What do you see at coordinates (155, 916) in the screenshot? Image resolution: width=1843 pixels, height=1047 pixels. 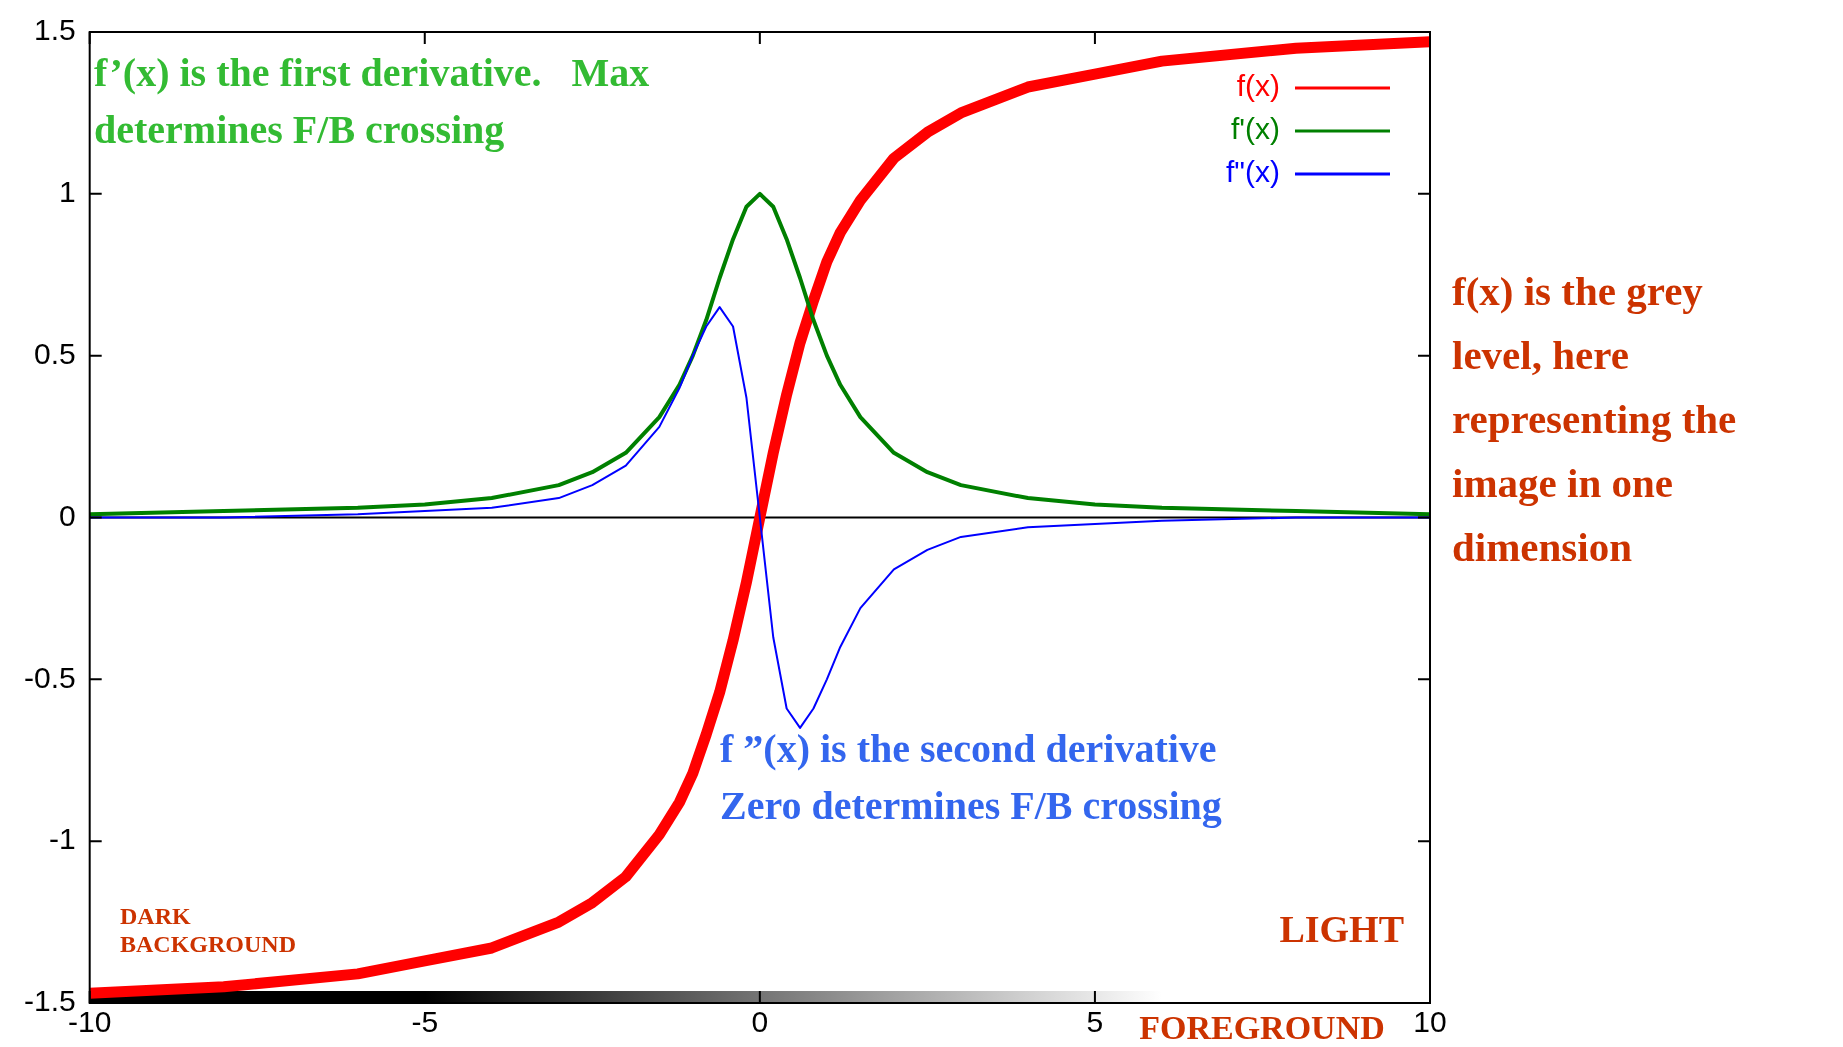 I see `annotation: DARK` at bounding box center [155, 916].